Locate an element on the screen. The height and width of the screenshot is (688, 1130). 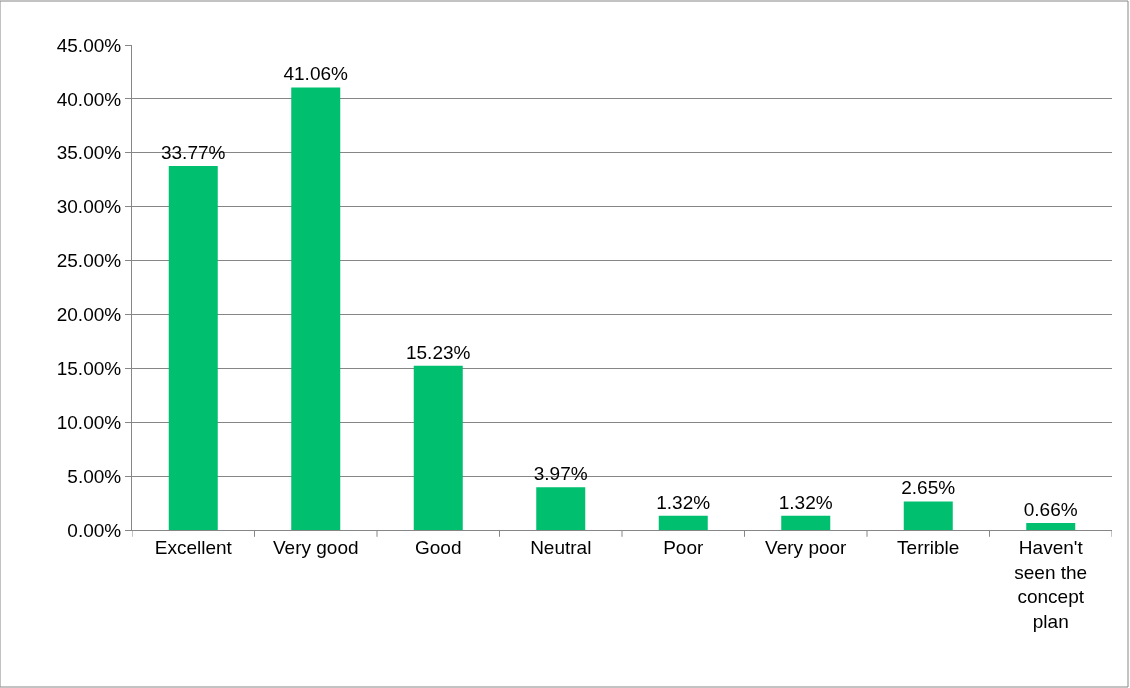
x-tick-label: Good is located at coordinates (438, 547).